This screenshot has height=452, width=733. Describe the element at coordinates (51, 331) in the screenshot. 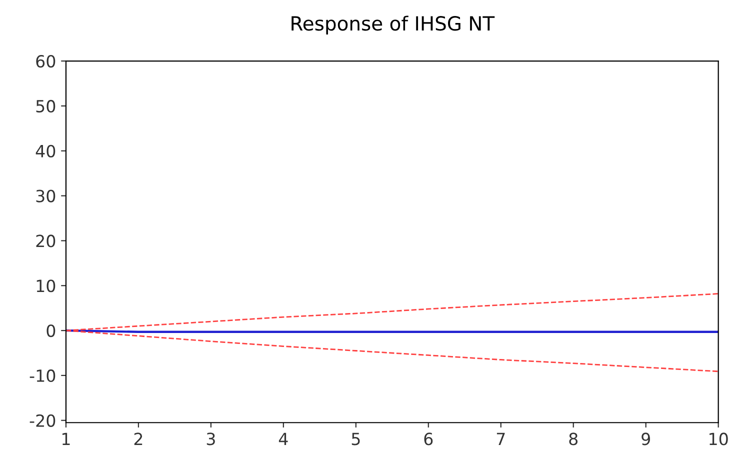

I see `y-tick-label: 0` at that location.